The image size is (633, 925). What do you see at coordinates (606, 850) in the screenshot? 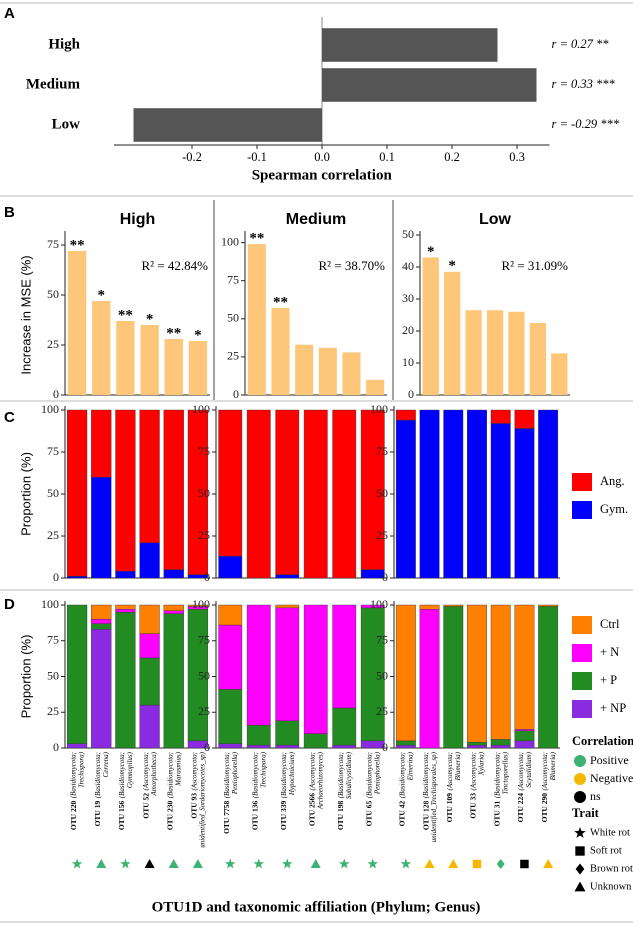
I see `legend-label: Soft rot` at bounding box center [606, 850].